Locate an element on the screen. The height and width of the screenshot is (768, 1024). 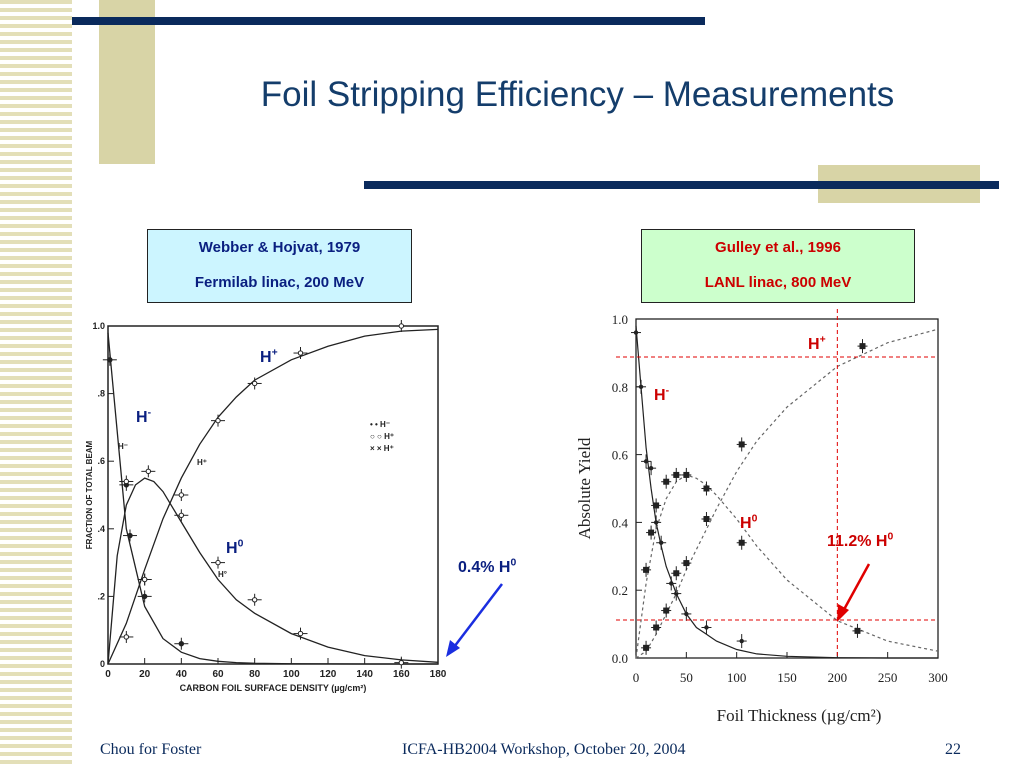
left-y-tick-label: .2 is located at coordinates (101, 596).